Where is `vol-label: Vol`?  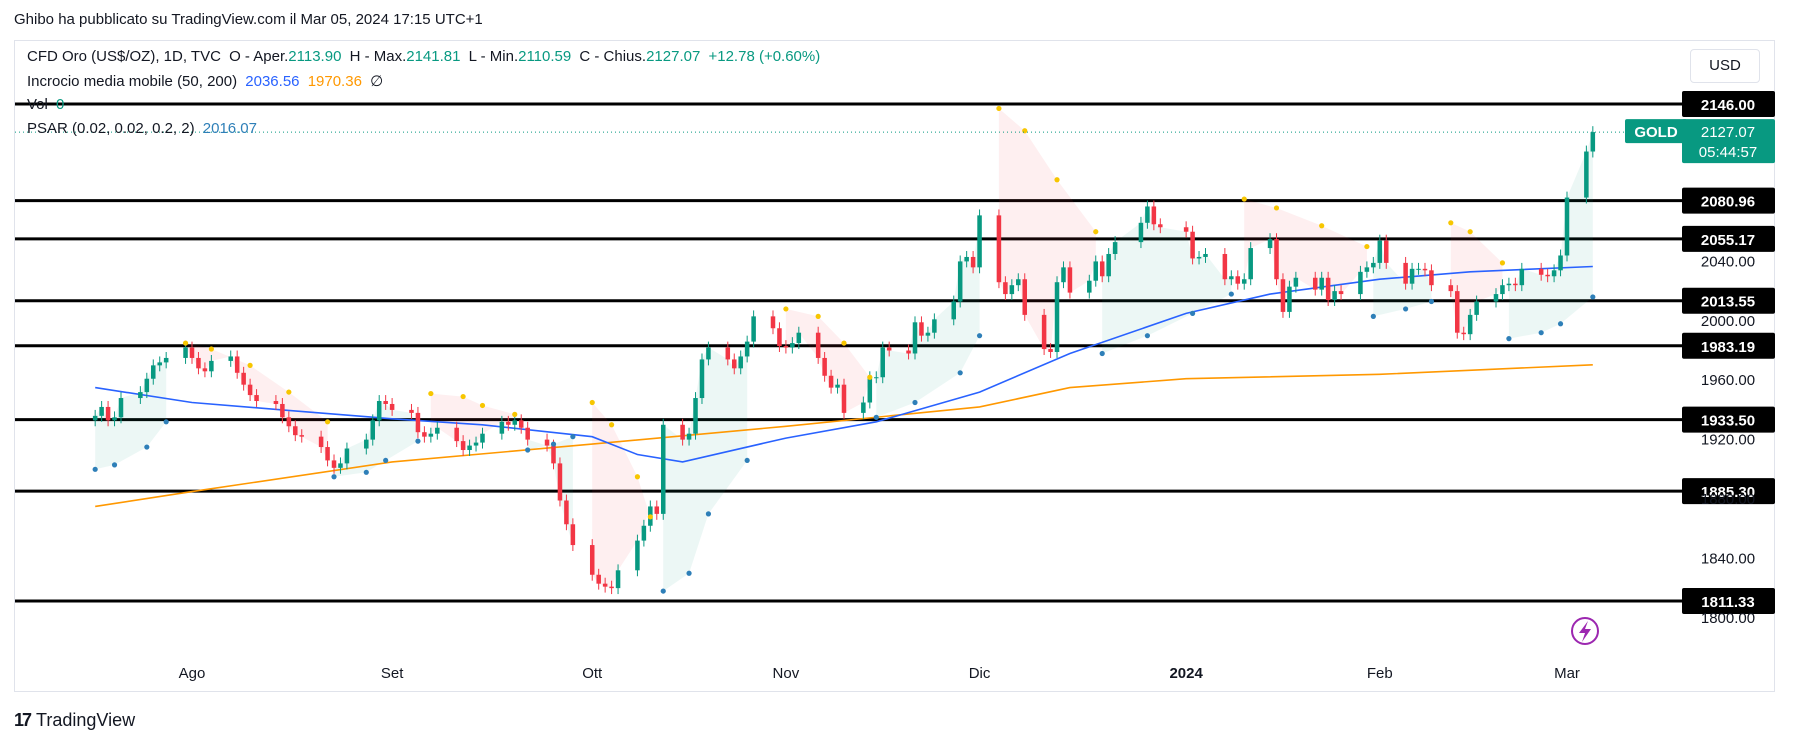
vol-label: Vol is located at coordinates (37, 104).